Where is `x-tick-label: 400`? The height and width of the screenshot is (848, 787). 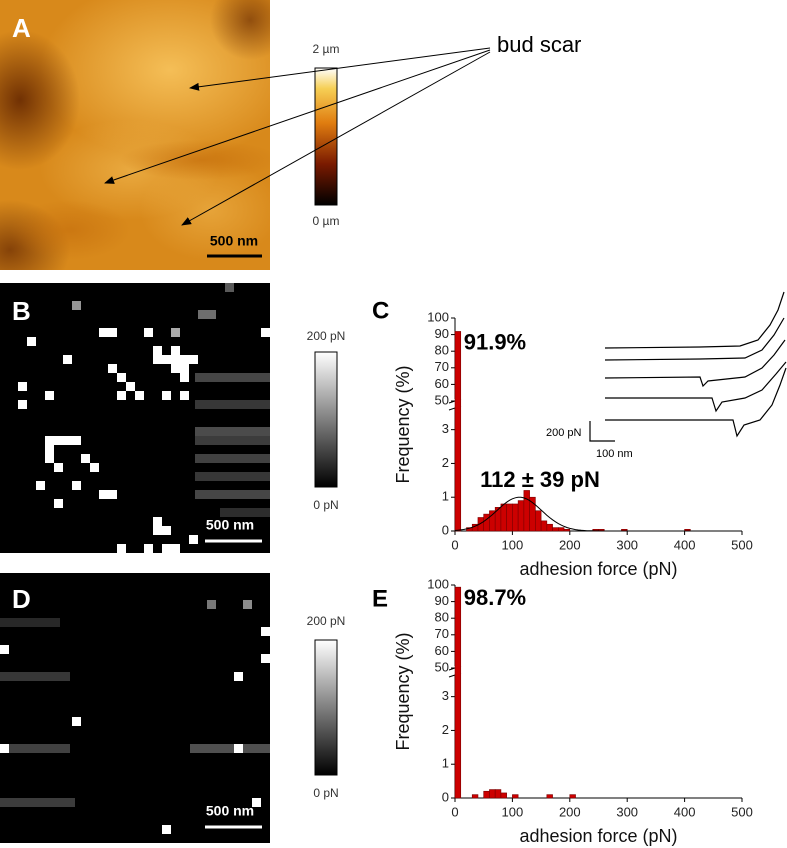 x-tick-label: 400 is located at coordinates (685, 811).